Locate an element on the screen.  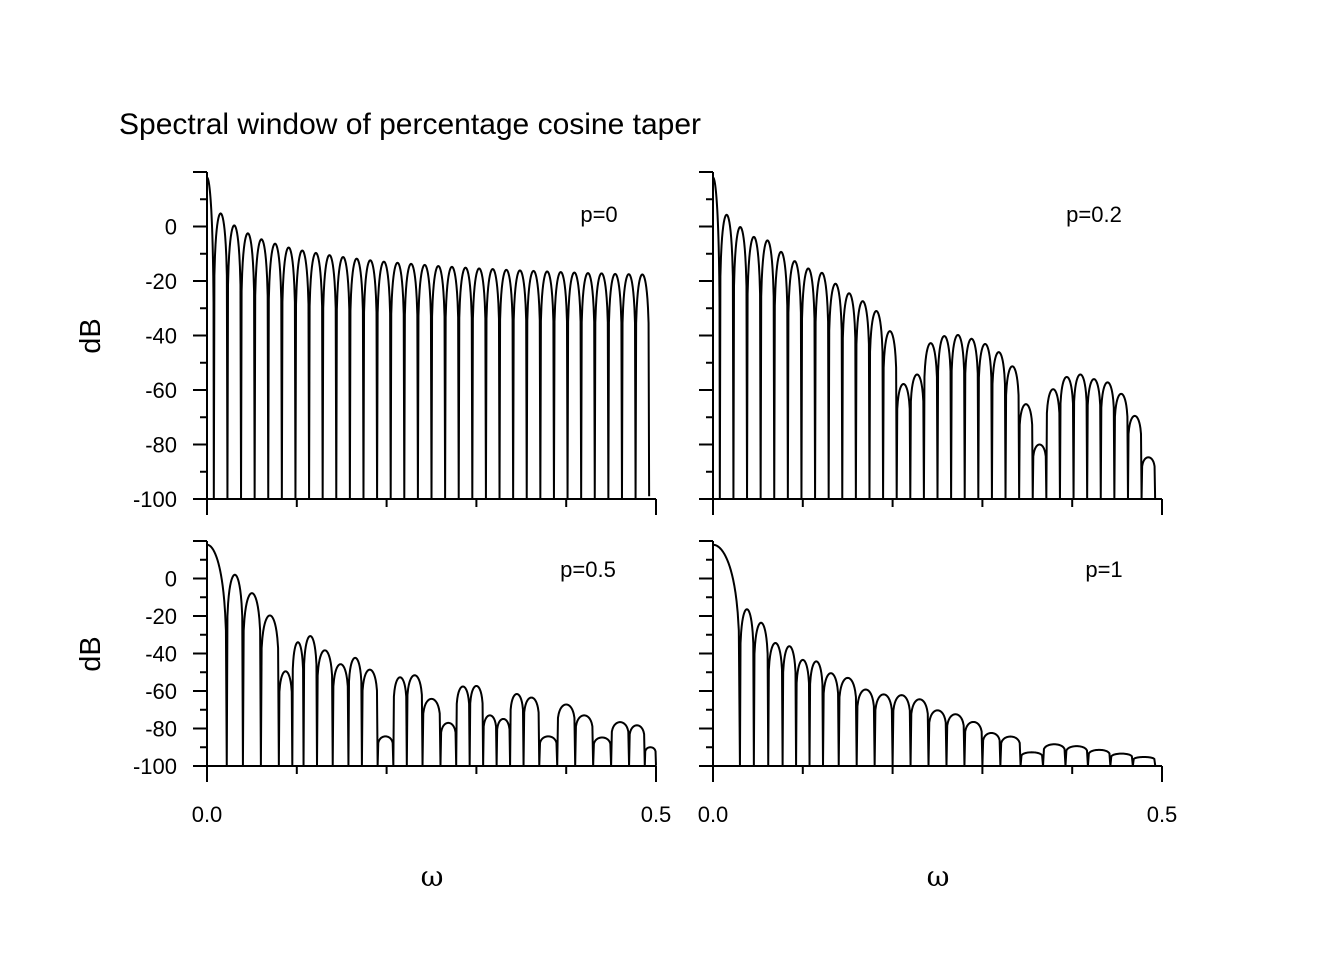
panel-annotation: p=0 is located at coordinates (598, 214).